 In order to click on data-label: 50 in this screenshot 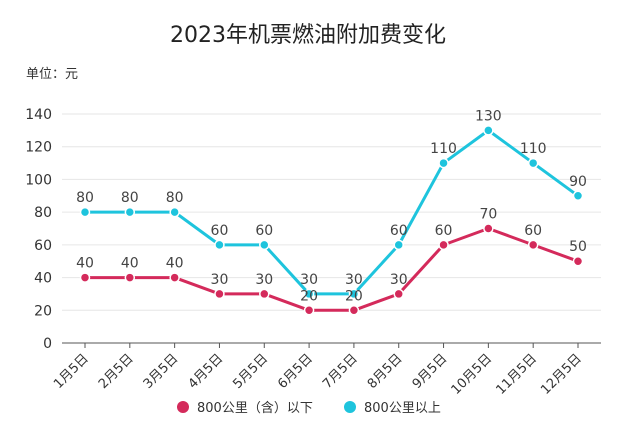, I will do `click(578, 247)`.